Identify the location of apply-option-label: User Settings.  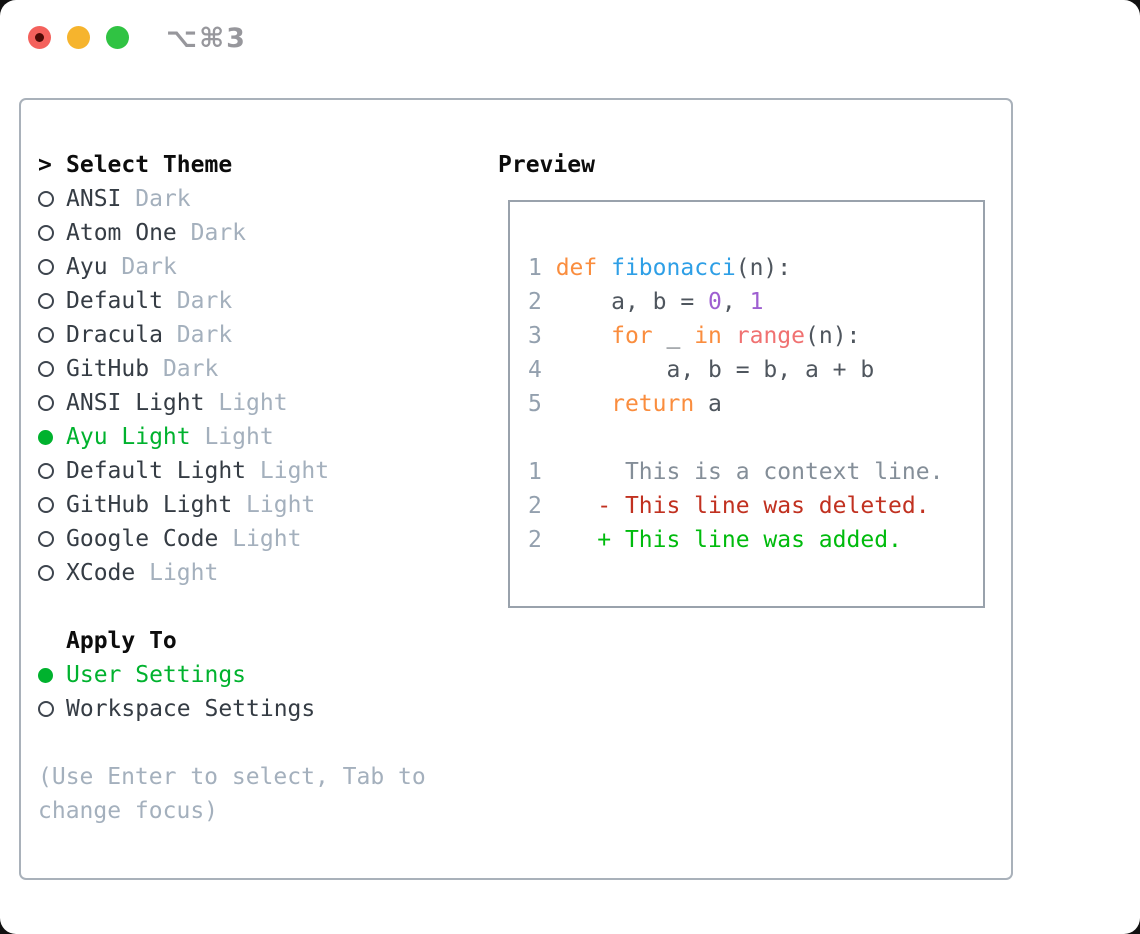
(156, 675).